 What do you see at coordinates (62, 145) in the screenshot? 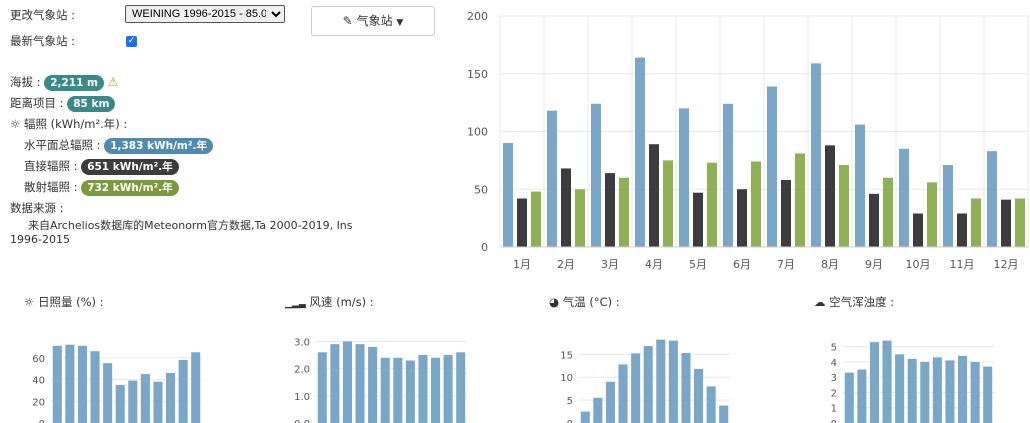
I see `global-label: 水平面总辐照 :` at bounding box center [62, 145].